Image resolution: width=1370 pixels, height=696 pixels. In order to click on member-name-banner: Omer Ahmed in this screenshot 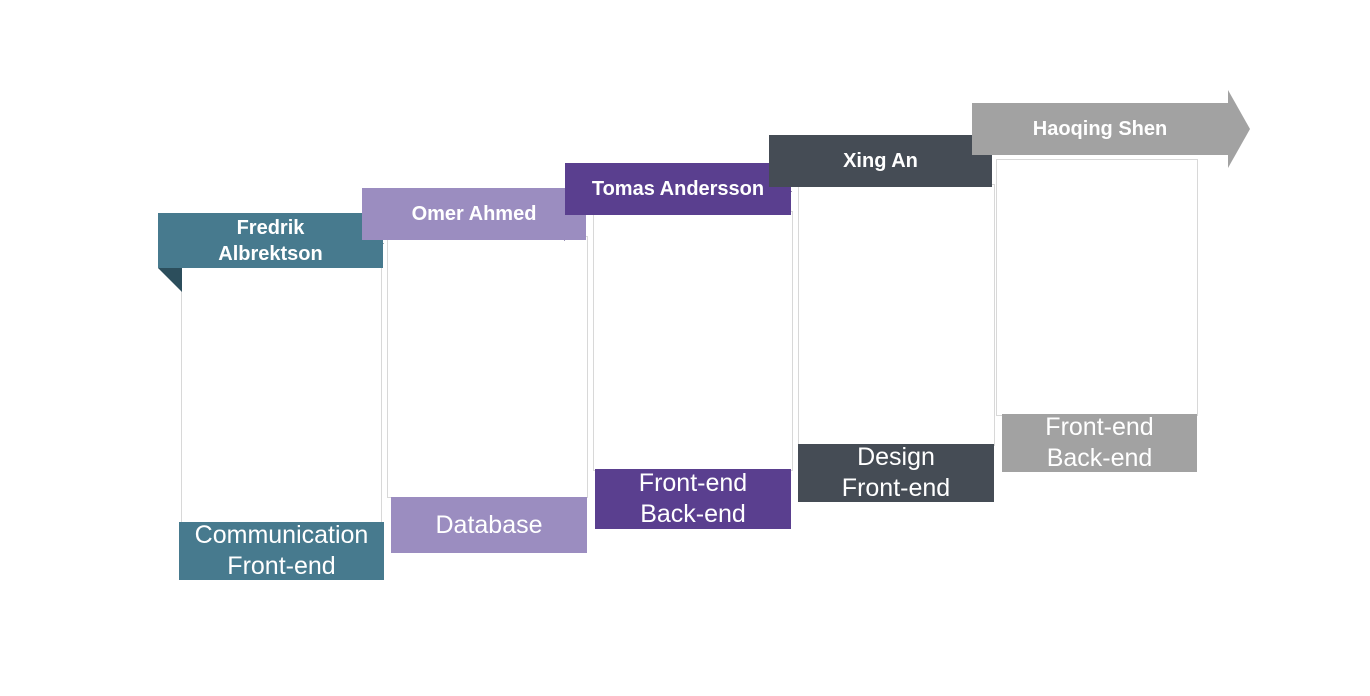, I will do `click(474, 214)`.